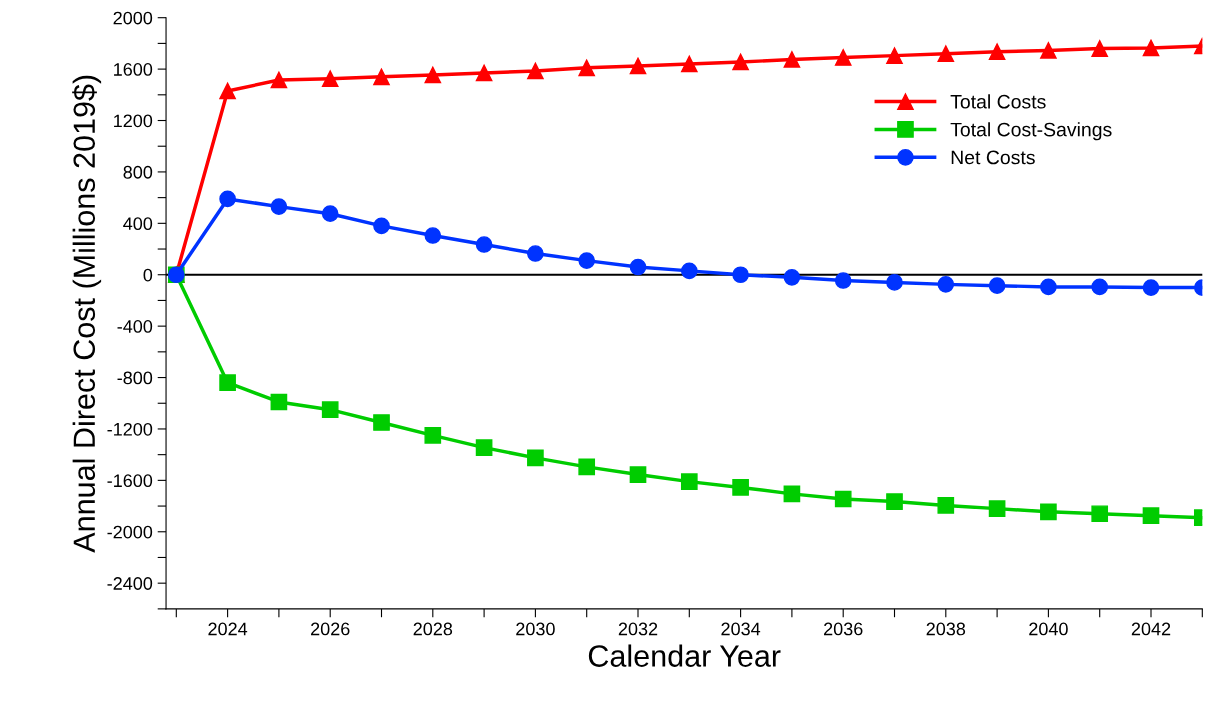 This screenshot has height=708, width=1212. Describe the element at coordinates (135, 378) in the screenshot. I see `y-tick-label: -800` at that location.